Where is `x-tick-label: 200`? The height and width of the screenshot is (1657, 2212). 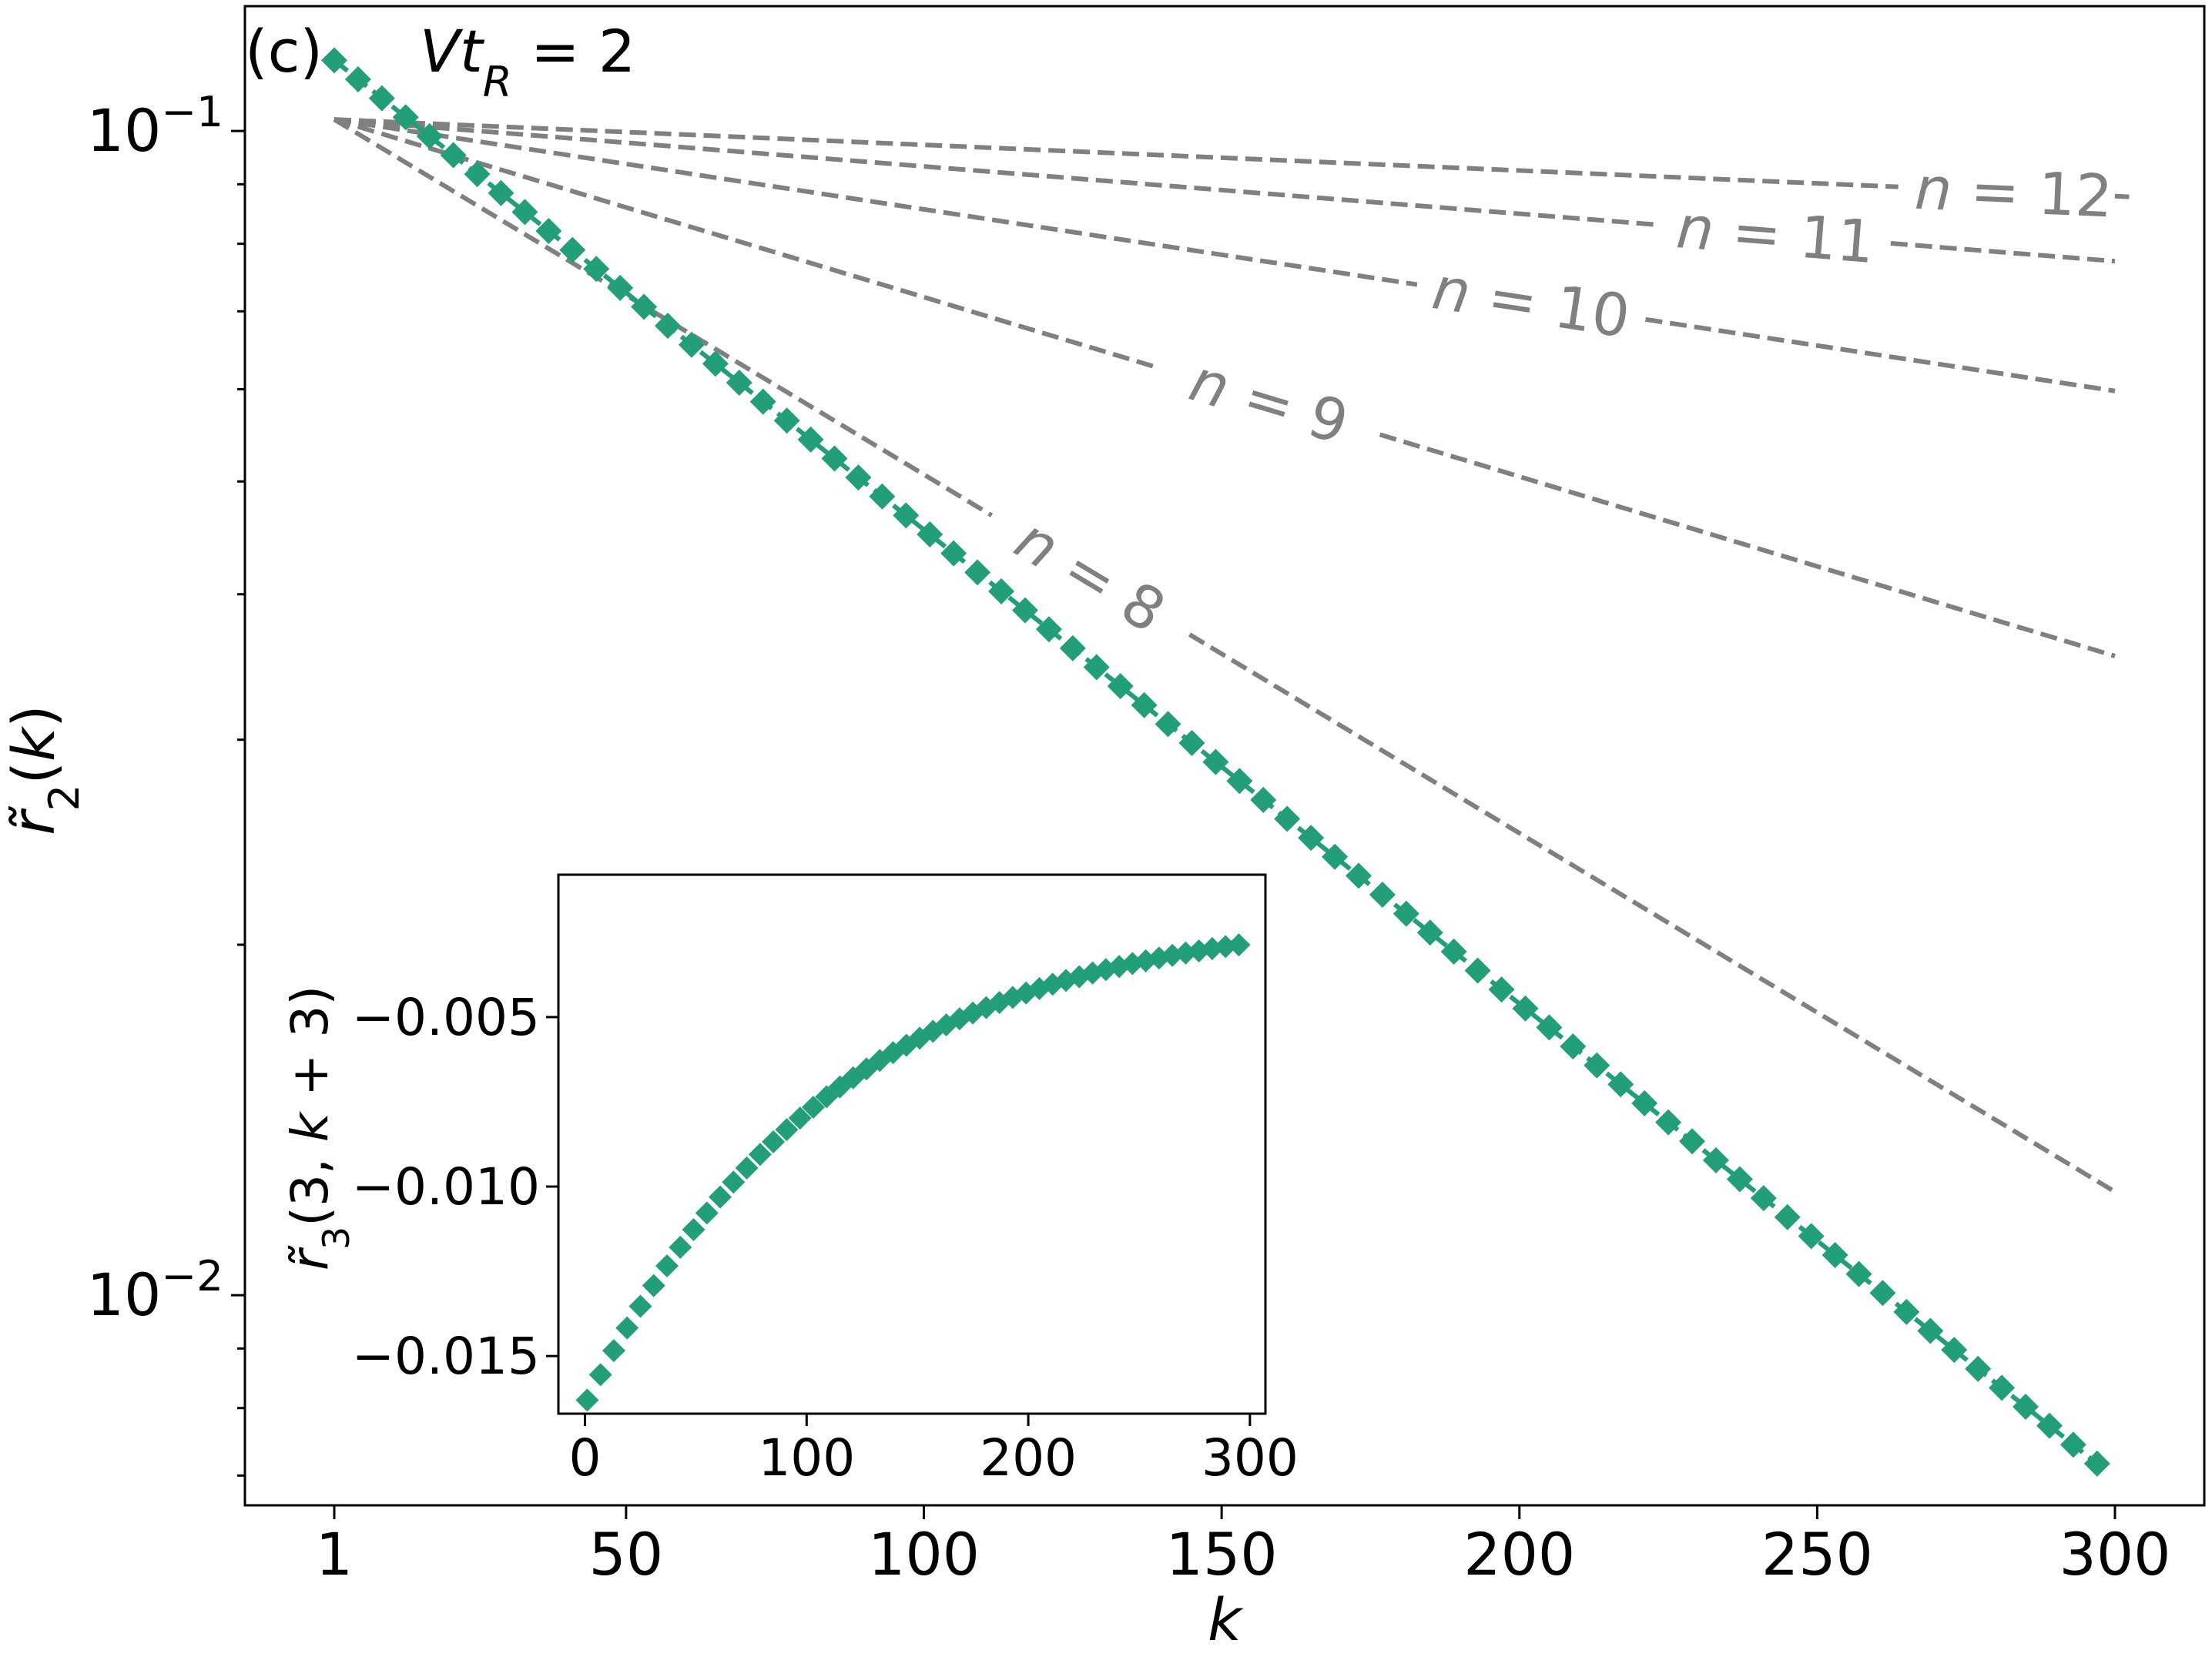 x-tick-label: 200 is located at coordinates (1519, 1554).